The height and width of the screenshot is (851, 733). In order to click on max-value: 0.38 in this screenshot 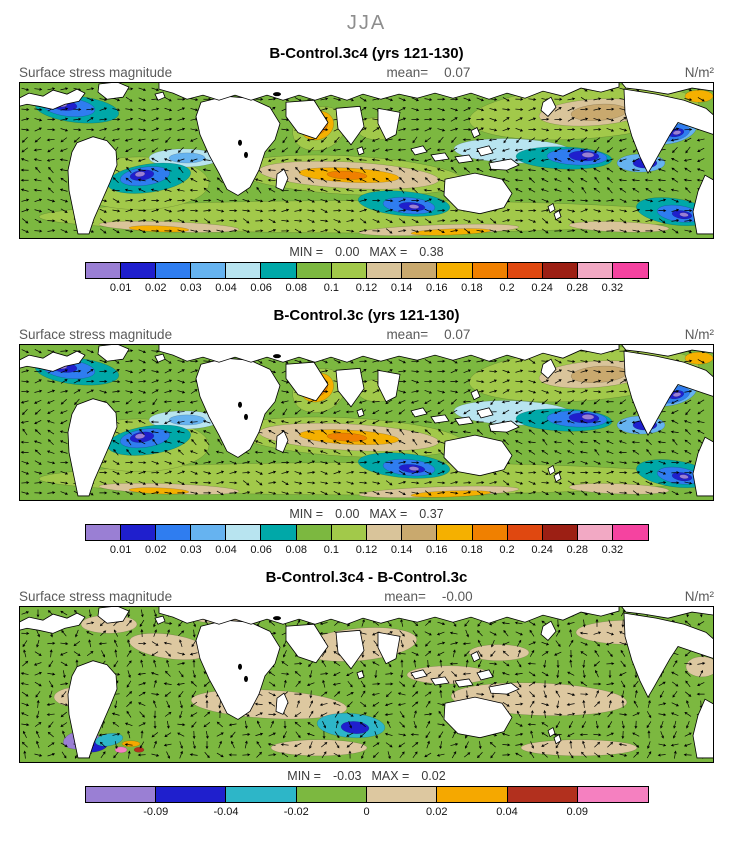, I will do `click(431, 252)`.